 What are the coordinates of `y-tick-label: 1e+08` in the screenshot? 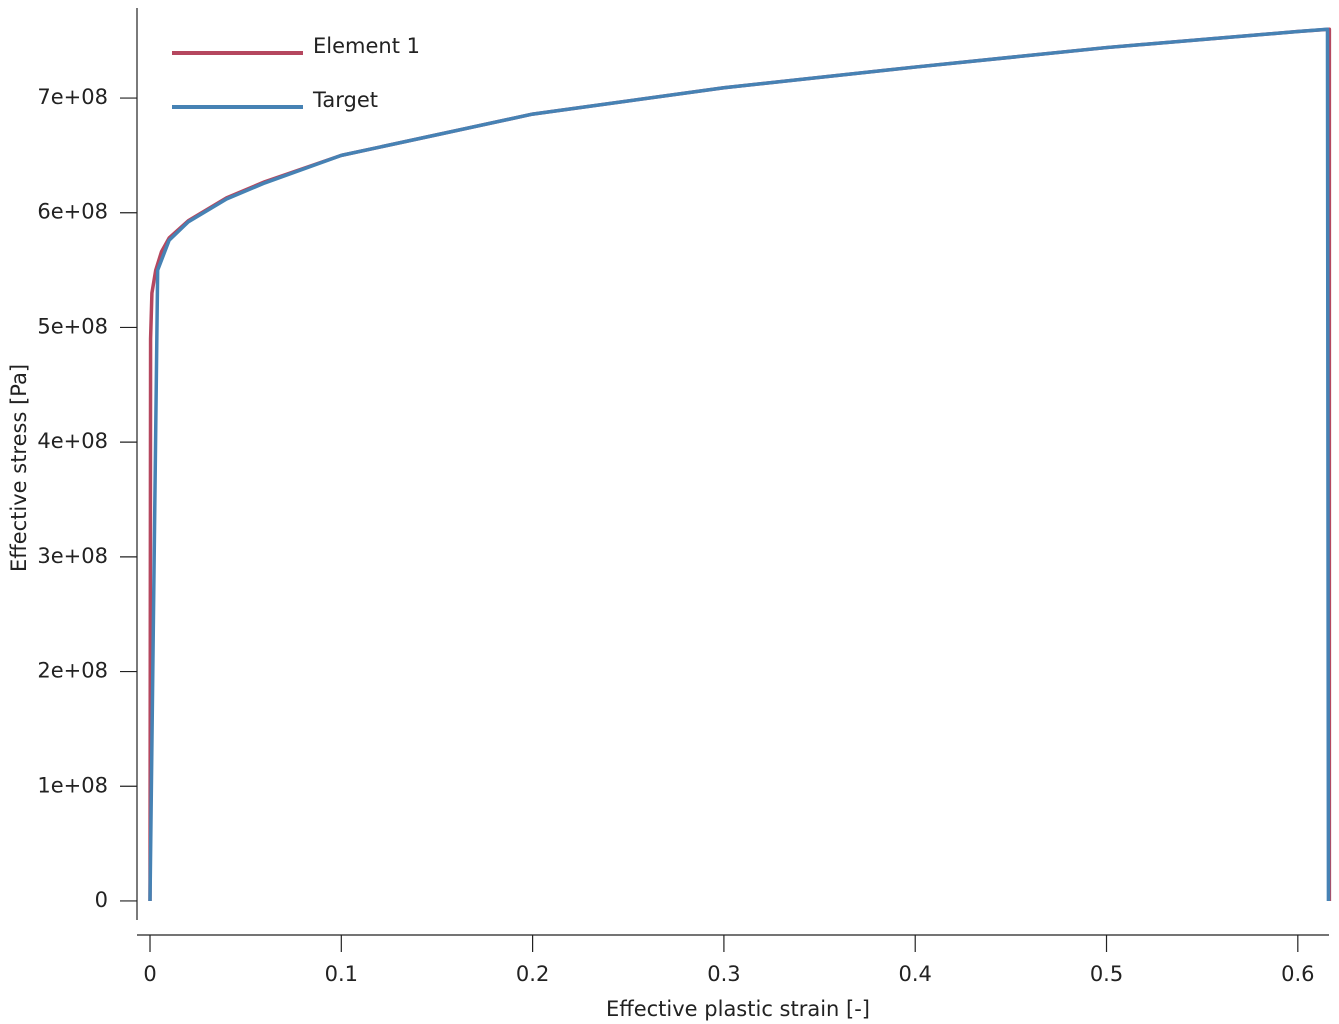 It's located at (72, 785).